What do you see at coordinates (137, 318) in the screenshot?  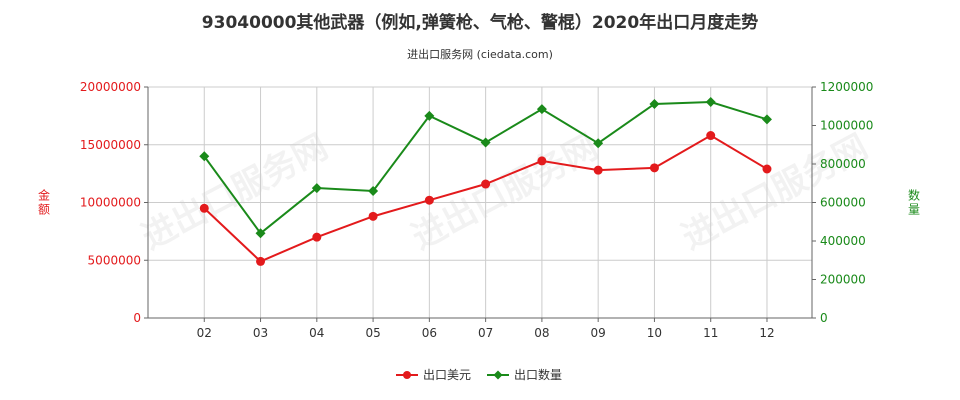 I see `y-left-tick-label: 0` at bounding box center [137, 318].